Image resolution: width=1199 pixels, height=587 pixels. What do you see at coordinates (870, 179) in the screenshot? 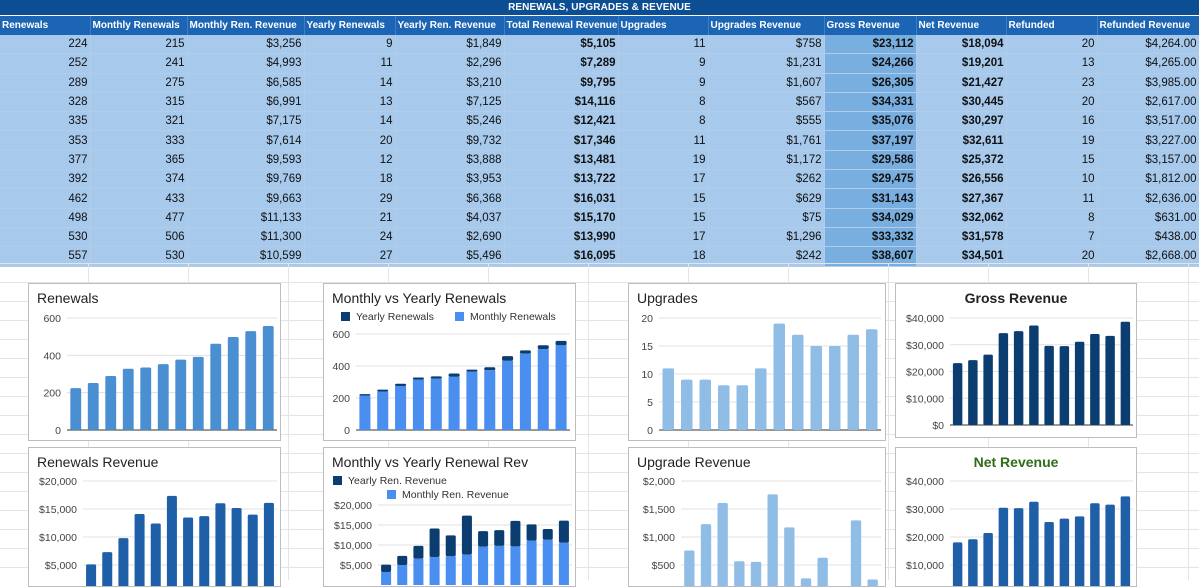
I see `table-cell: $29,475` at bounding box center [870, 179].